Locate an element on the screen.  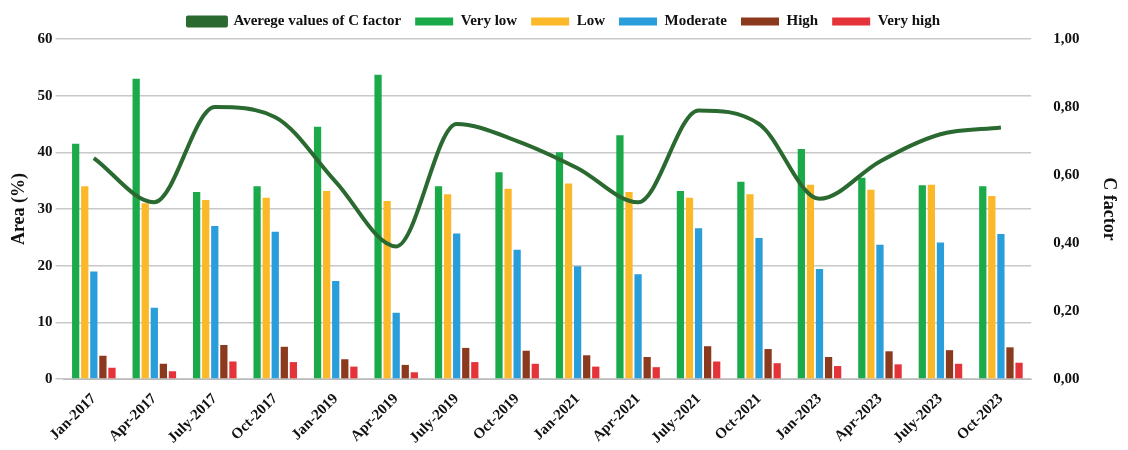
legend-label: High is located at coordinates (802, 20).